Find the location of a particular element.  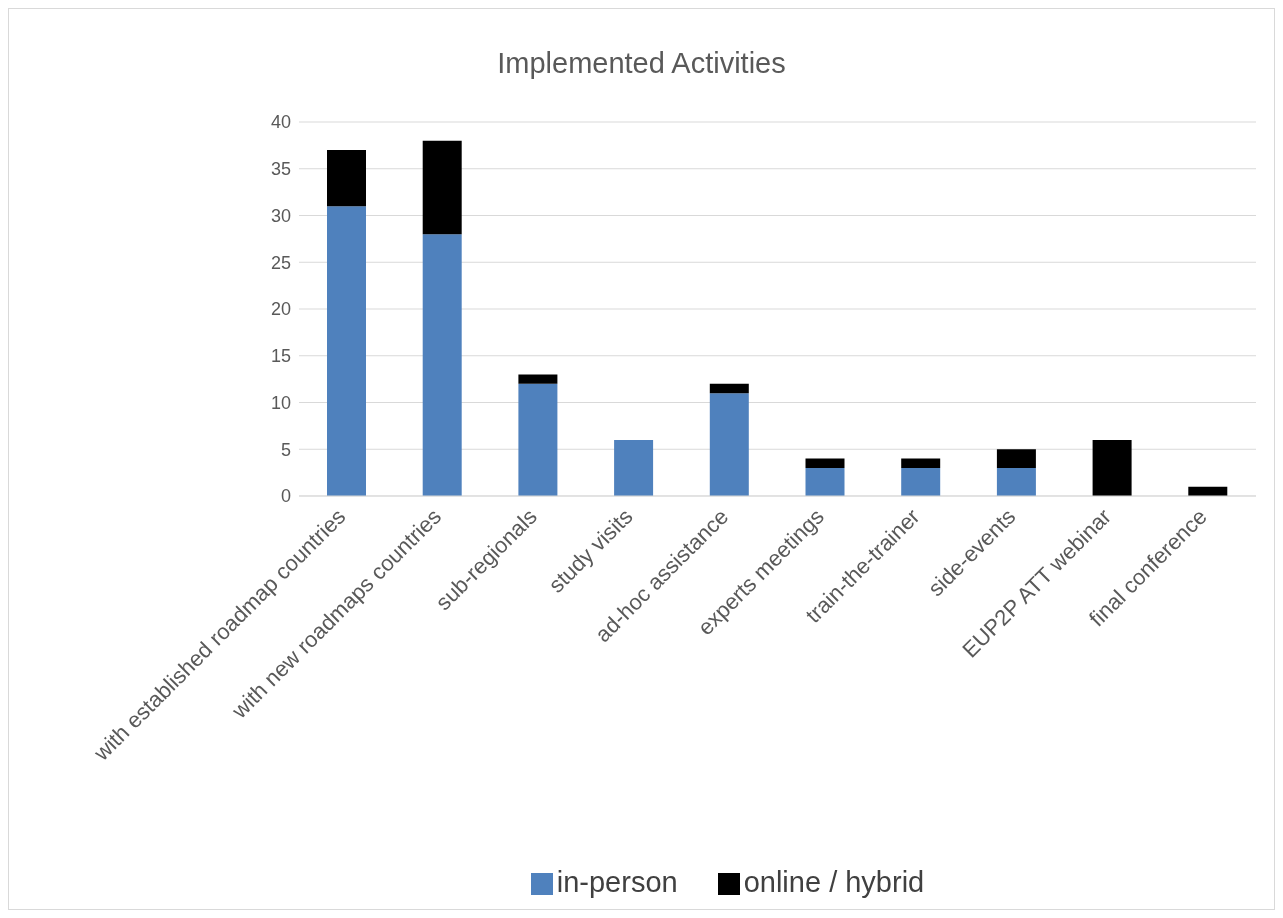

y-tick-label: 30 is located at coordinates (280, 215).